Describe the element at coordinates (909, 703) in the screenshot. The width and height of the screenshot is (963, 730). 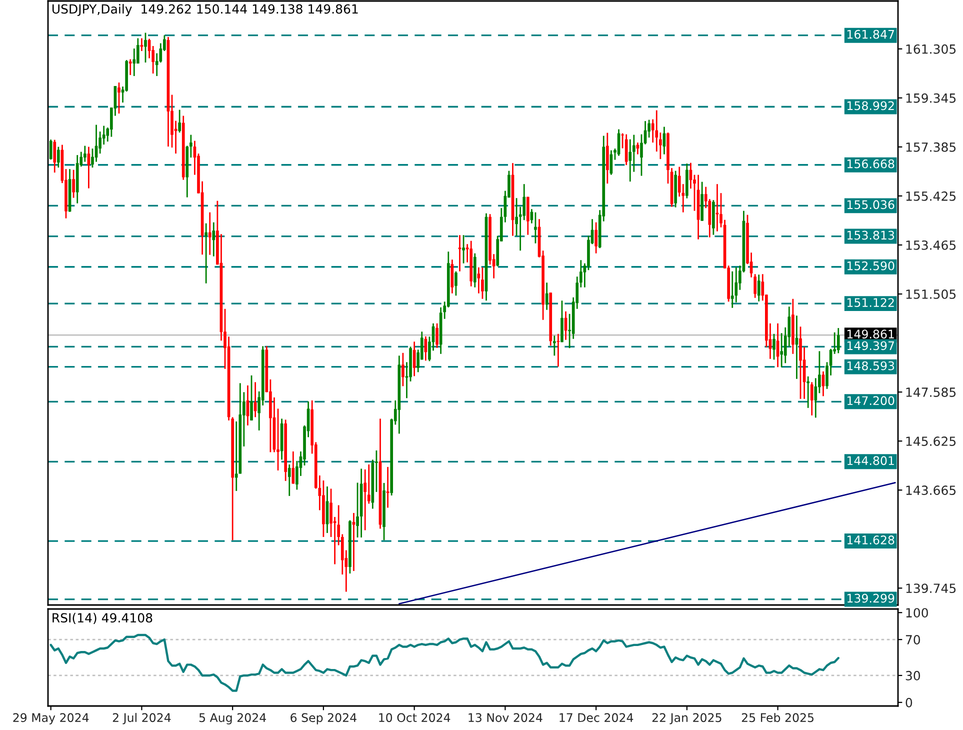
I see `y-tick-label: 0` at that location.